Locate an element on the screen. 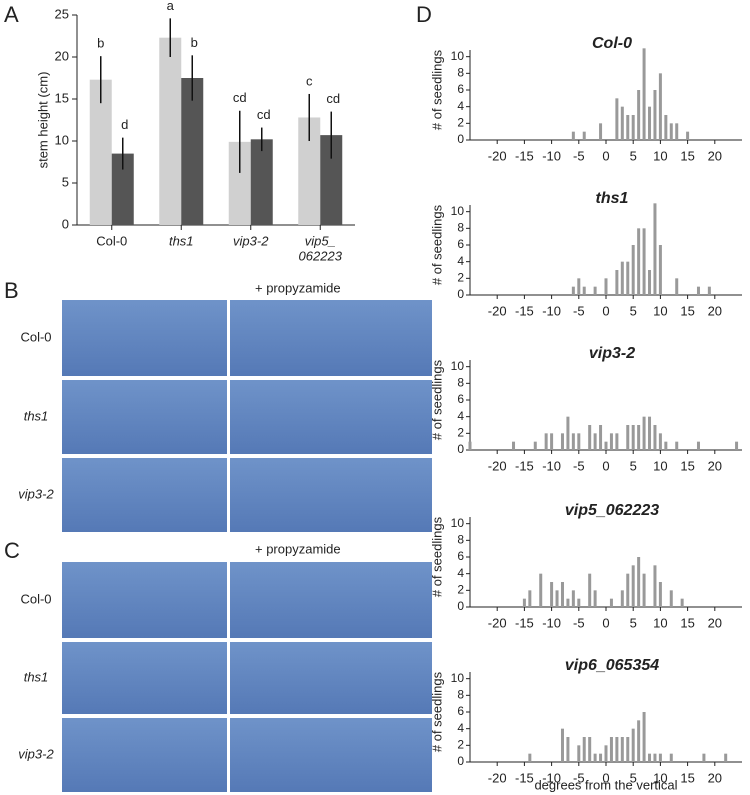 The width and height of the screenshot is (750, 795). y-tick-label: 25 is located at coordinates (62, 13).